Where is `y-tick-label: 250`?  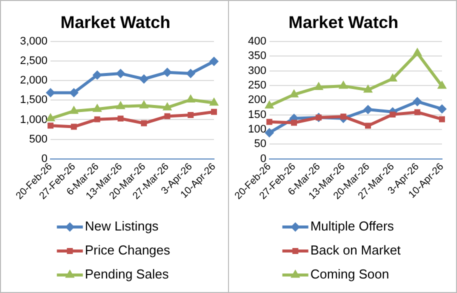
y-tick-label: 250 is located at coordinates (257, 85).